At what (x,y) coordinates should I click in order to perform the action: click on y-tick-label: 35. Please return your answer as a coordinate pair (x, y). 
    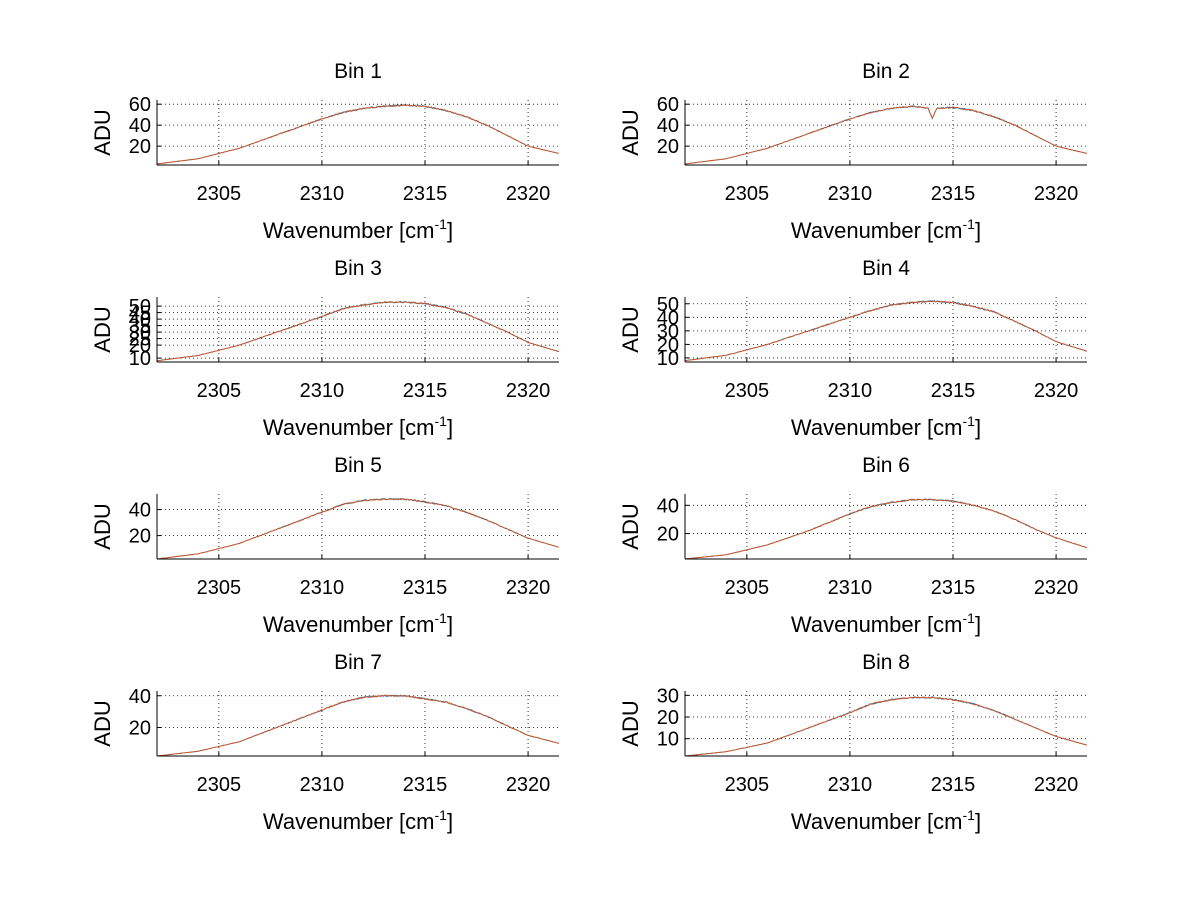
    Looking at the image, I should click on (140, 327).